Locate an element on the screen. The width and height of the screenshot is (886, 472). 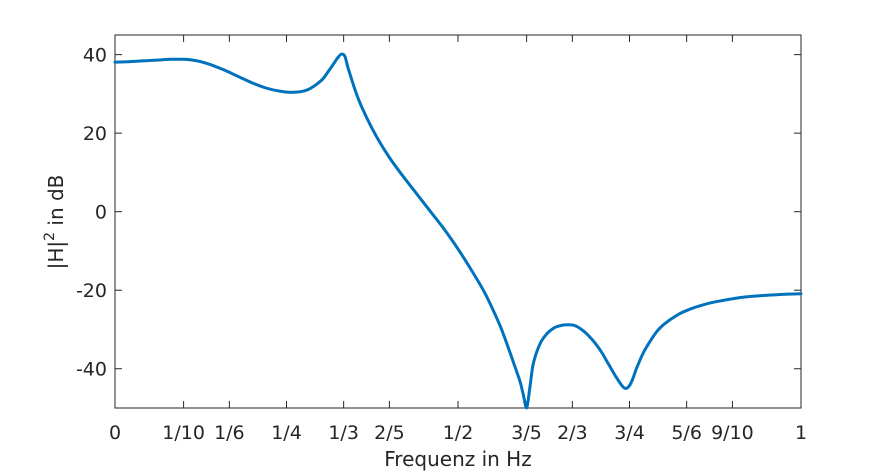
y-tick-label: -20 is located at coordinates (91, 291).